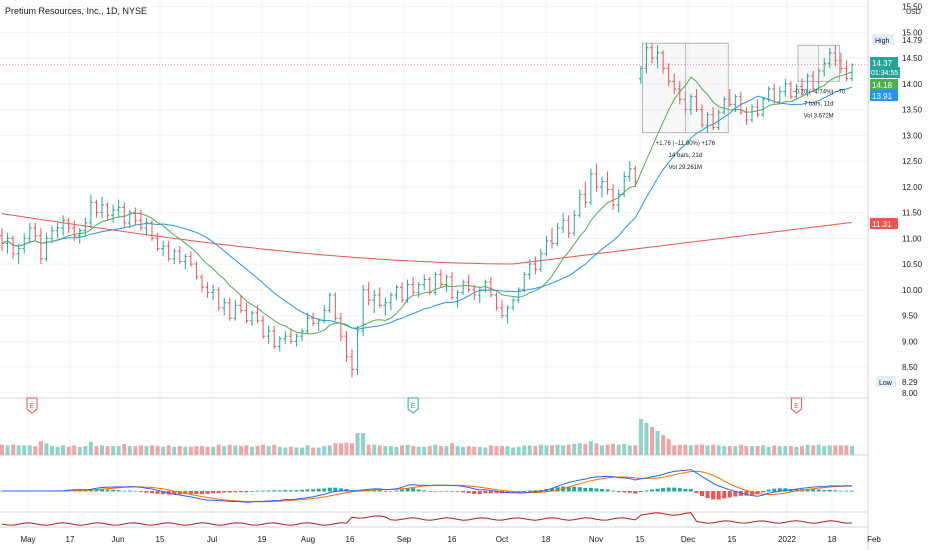  I want to click on measure-volume-label: Vol 29.261M, so click(685, 168).